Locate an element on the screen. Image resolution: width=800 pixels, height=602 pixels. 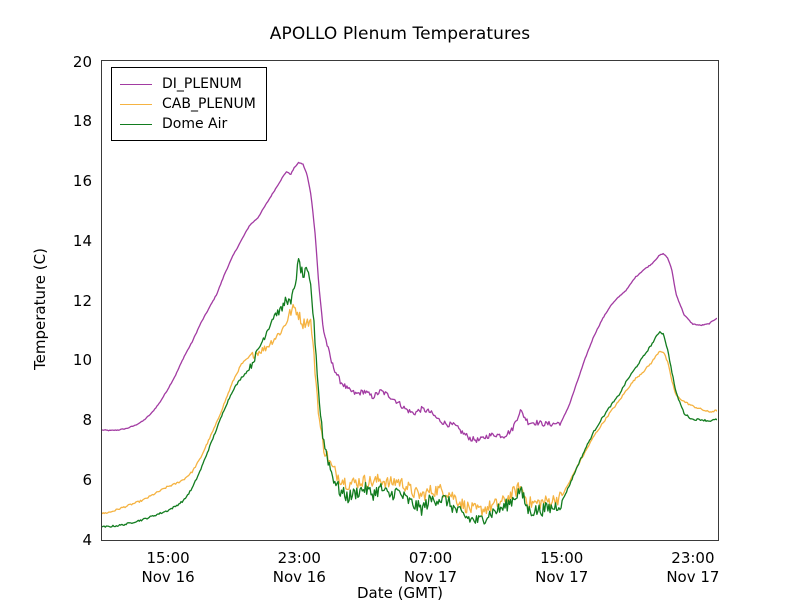
legend-item: DI_PLENUM is located at coordinates (188, 84).